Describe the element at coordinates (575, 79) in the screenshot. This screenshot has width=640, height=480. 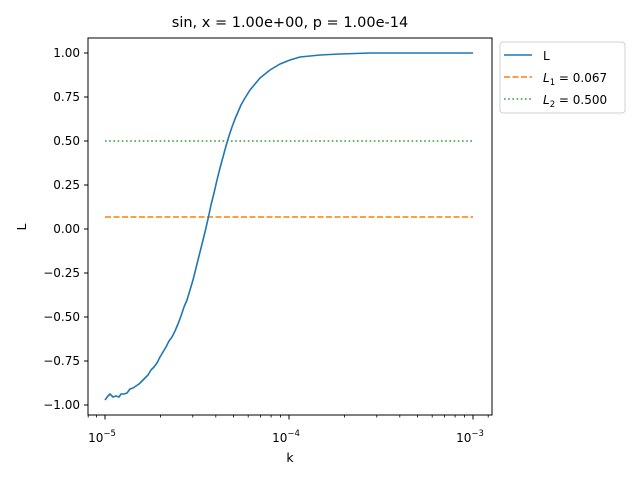
I see `legend-label-l1: L1 = 0.067` at that location.